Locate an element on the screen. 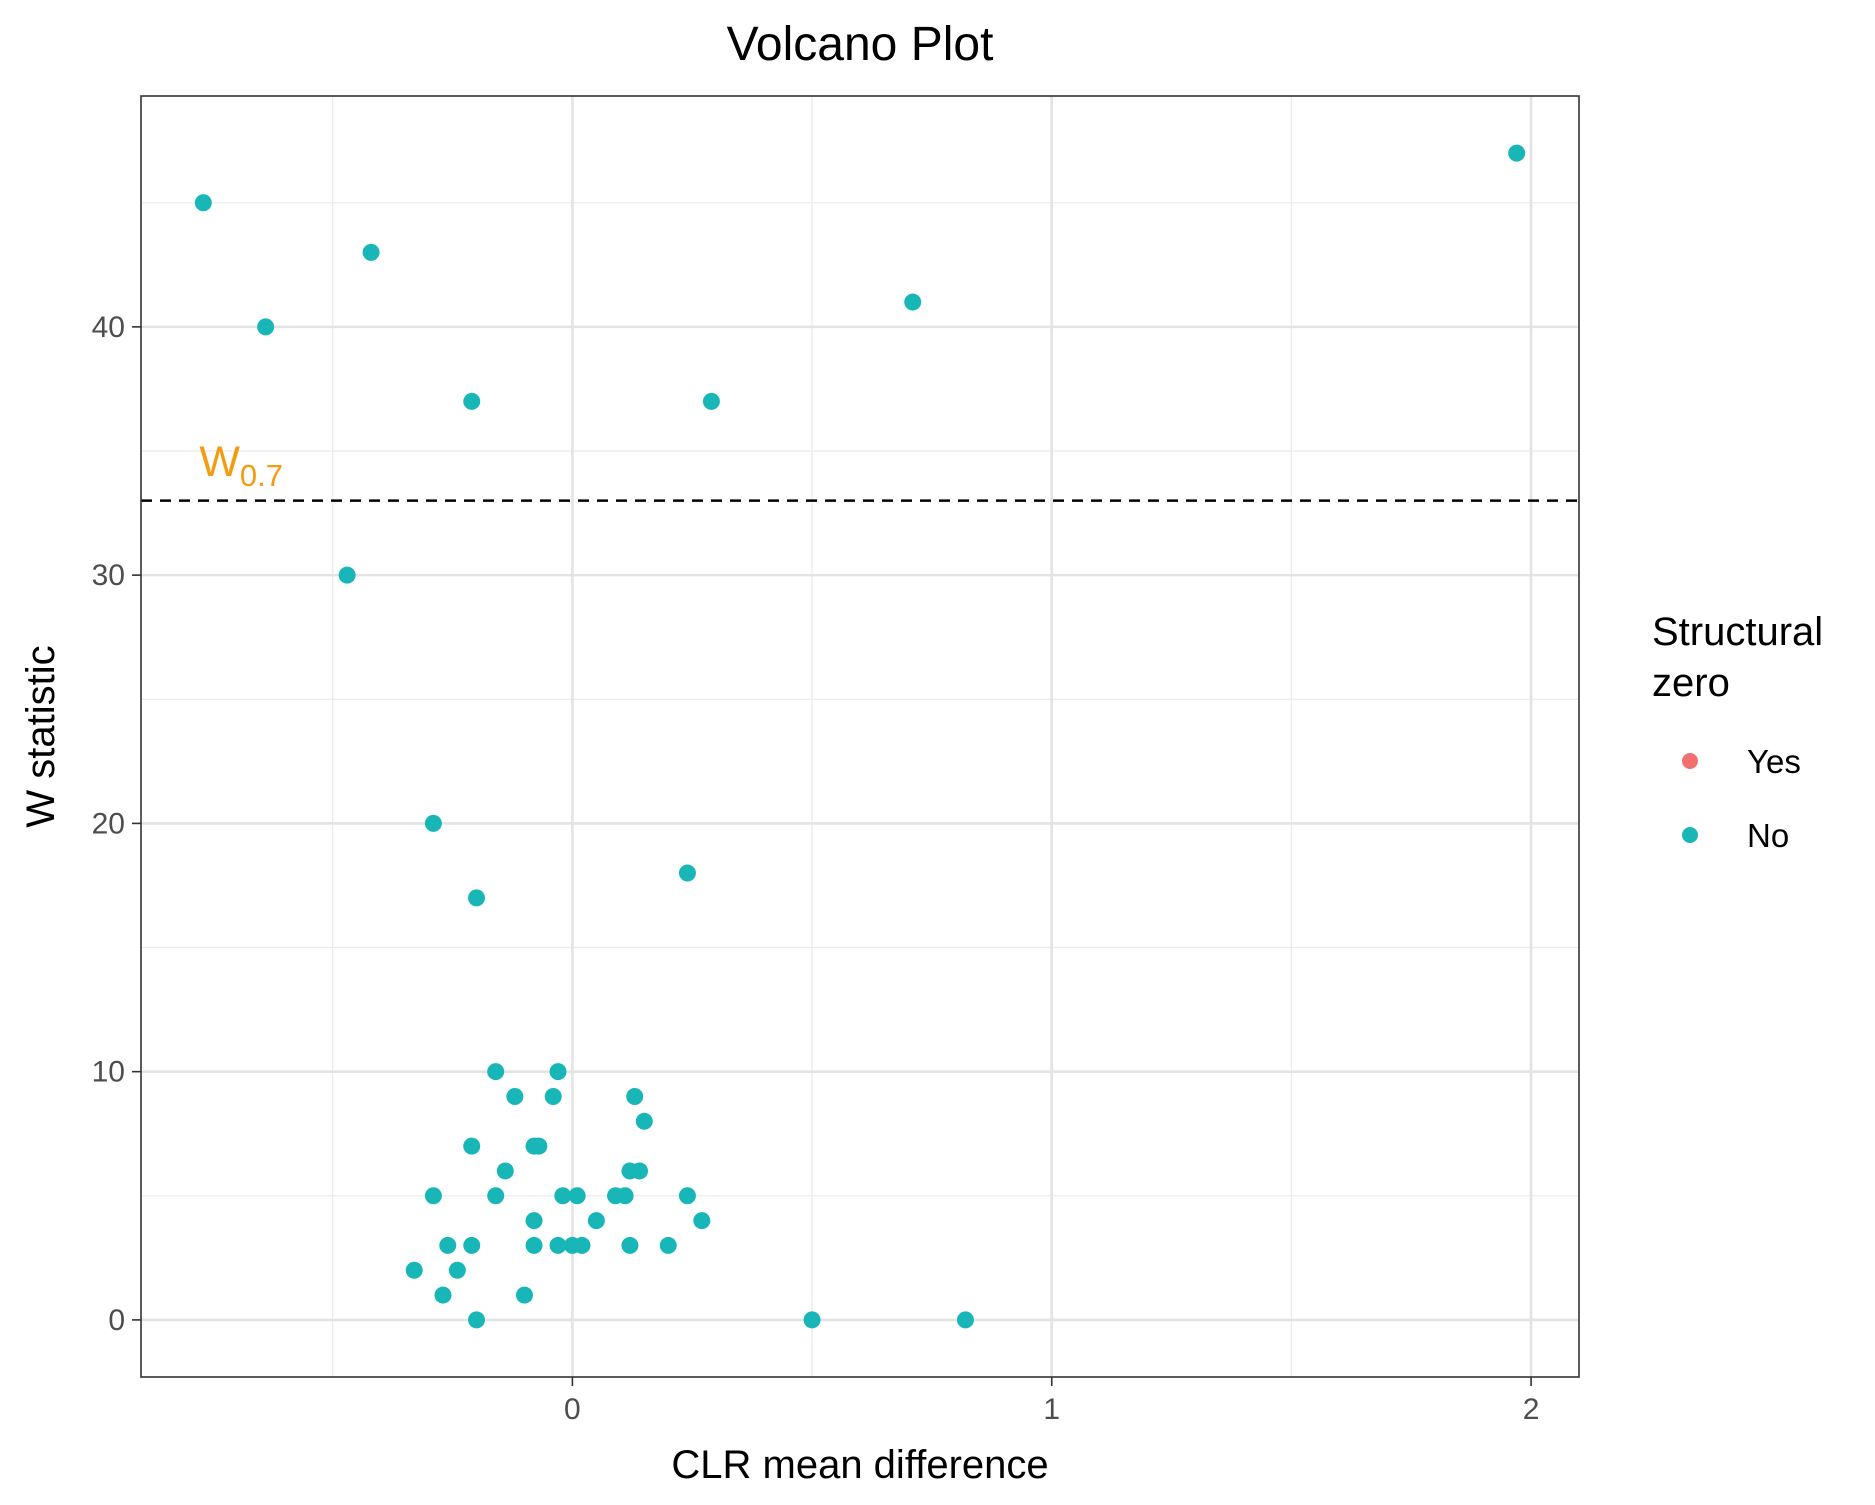  y-tick-label: 40 is located at coordinates (108, 327).